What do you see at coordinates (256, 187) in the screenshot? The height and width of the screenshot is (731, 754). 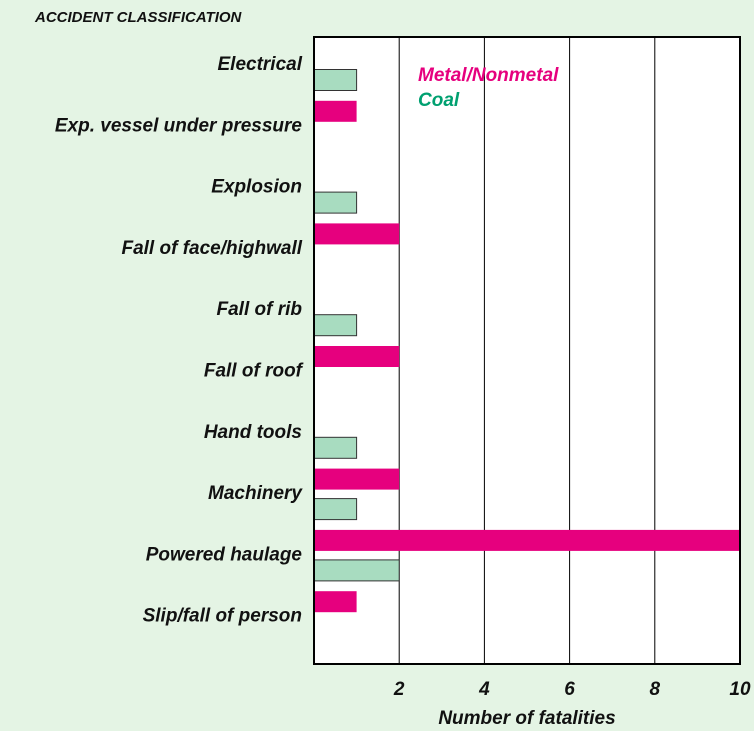 I see `y-tick-label: Explosion` at bounding box center [256, 187].